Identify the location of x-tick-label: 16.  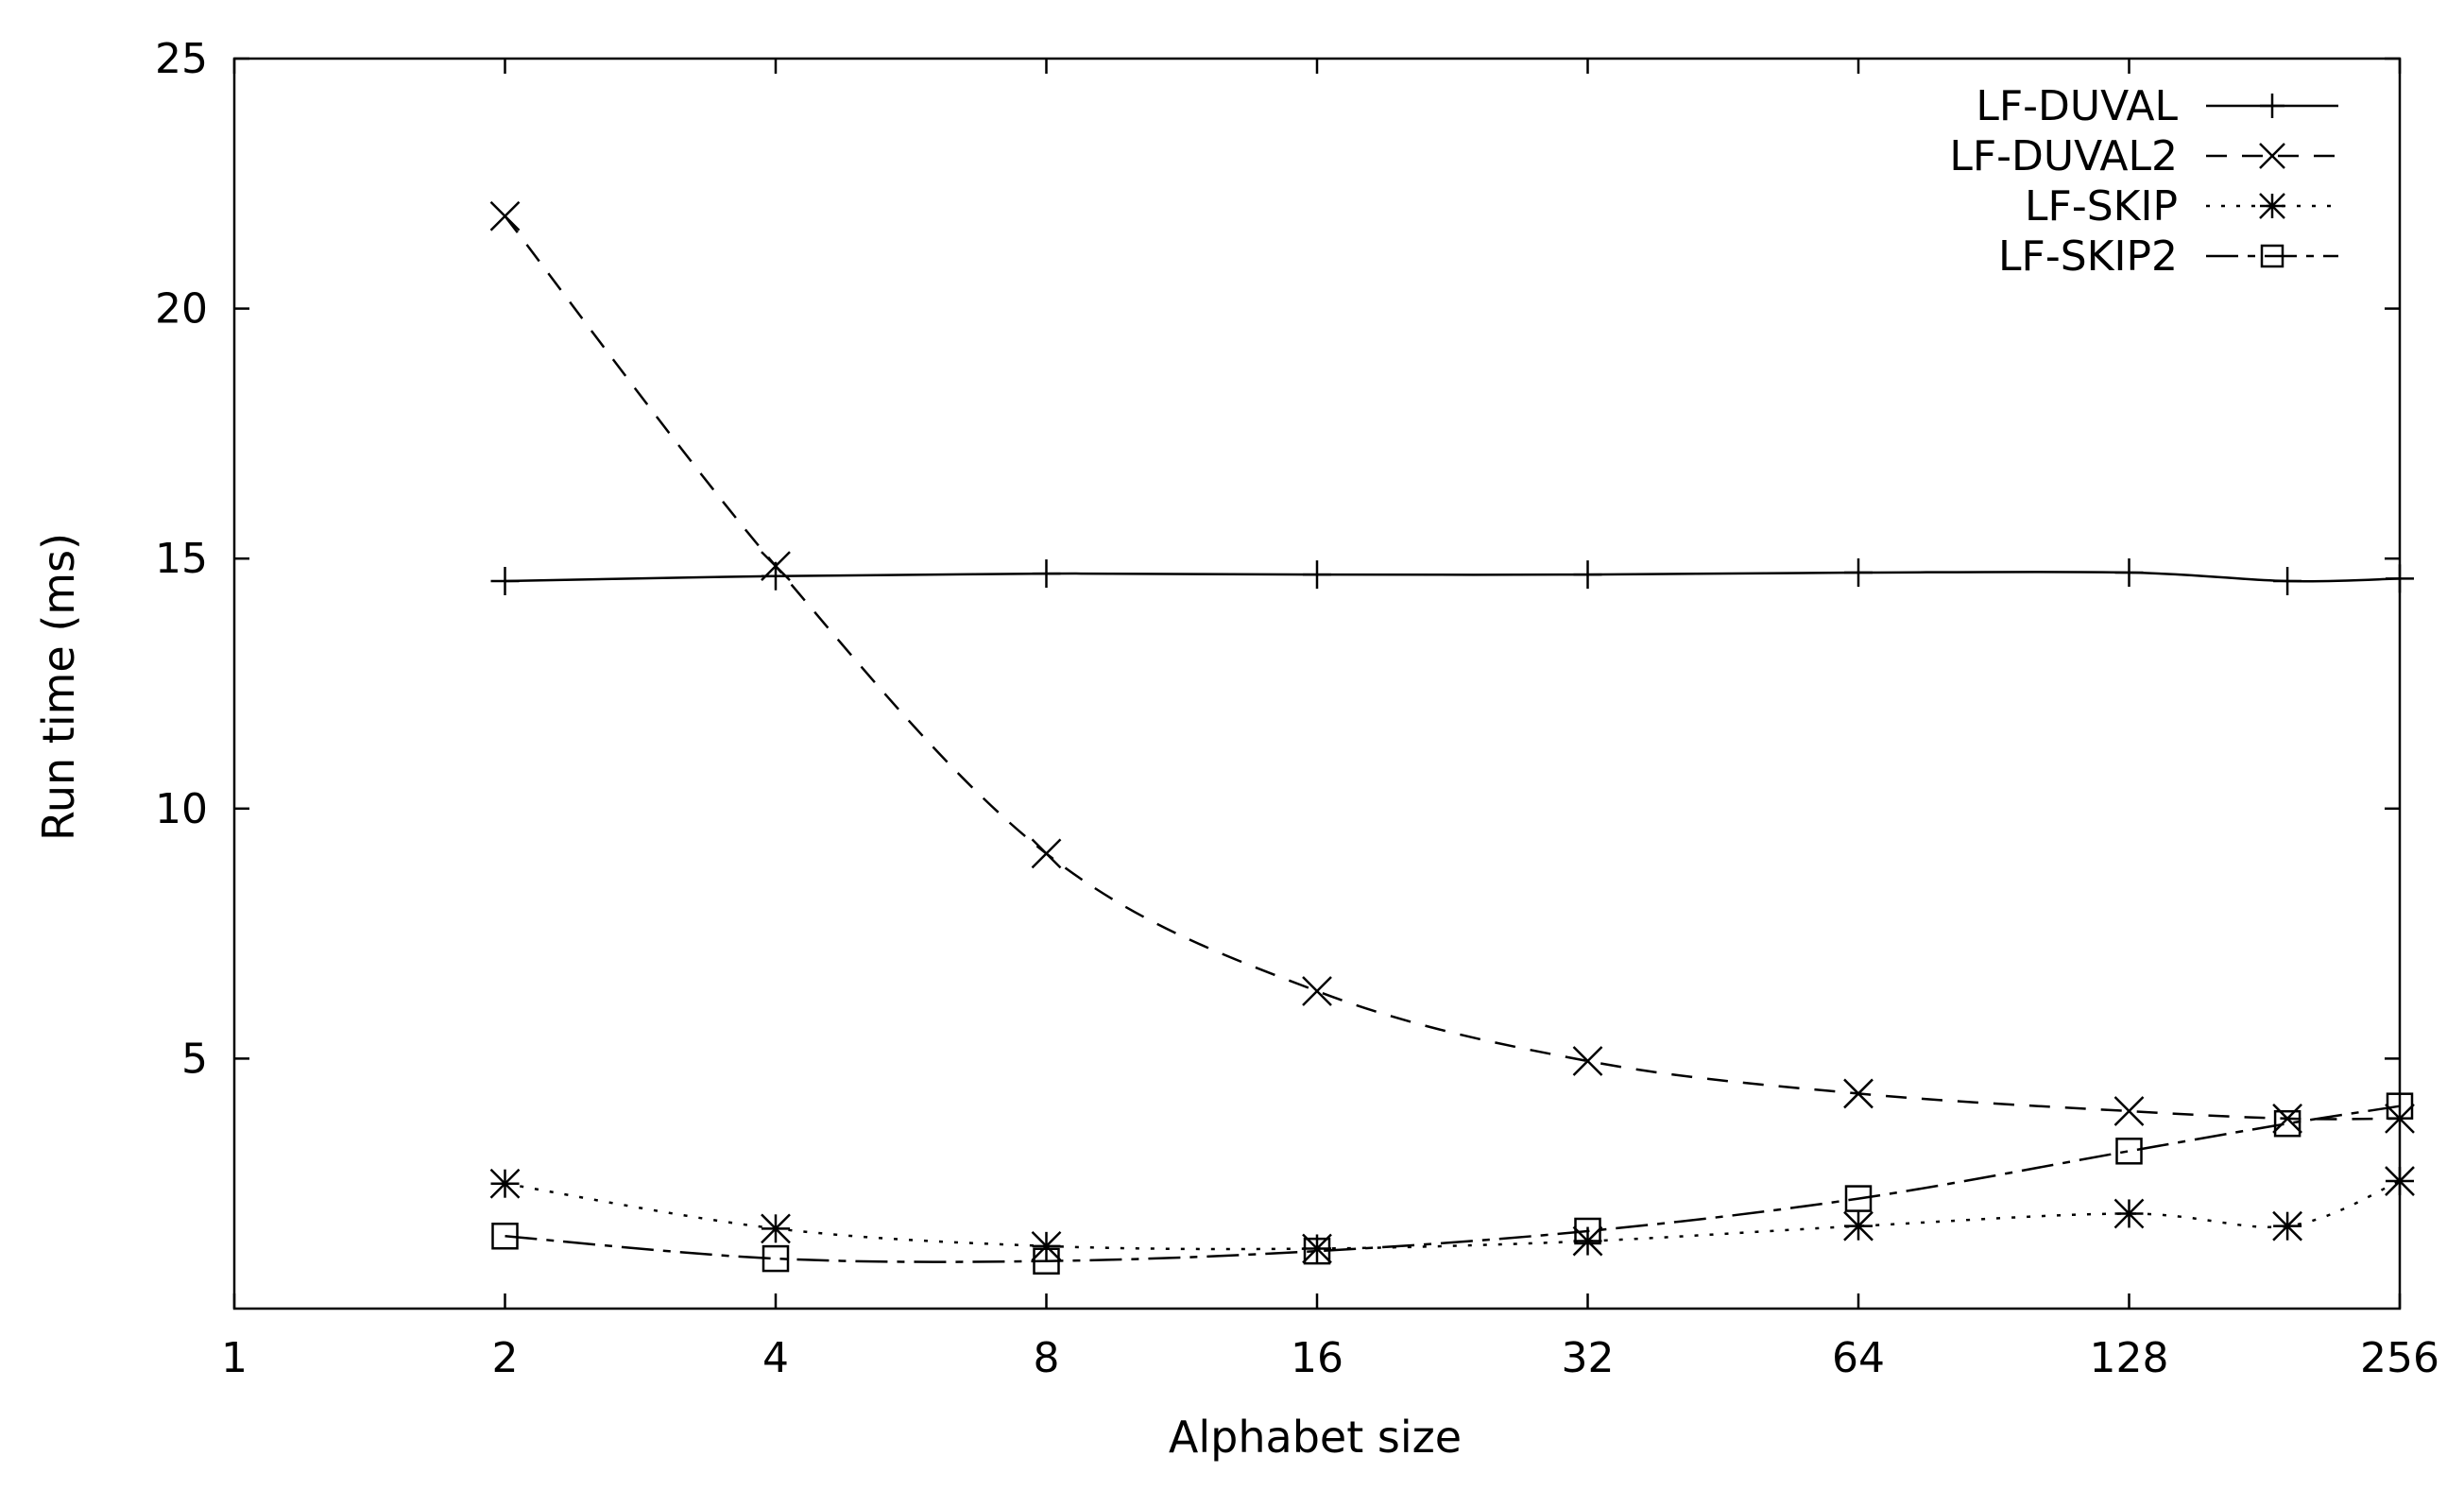
(1317, 1358).